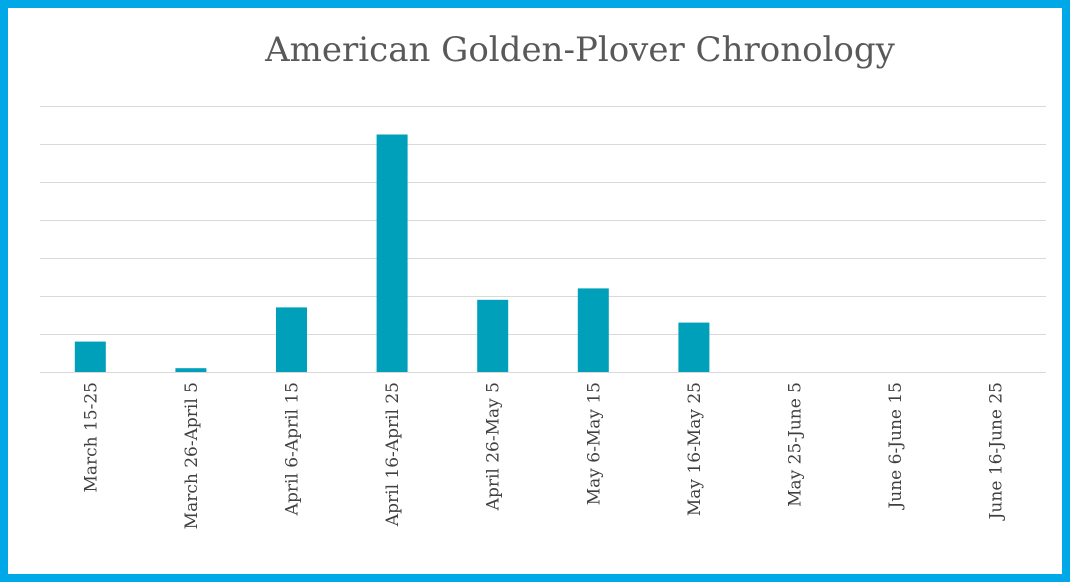 This screenshot has width=1070, height=582. What do you see at coordinates (896, 446) in the screenshot?
I see `x-tick-label: June 6-June 15` at bounding box center [896, 446].